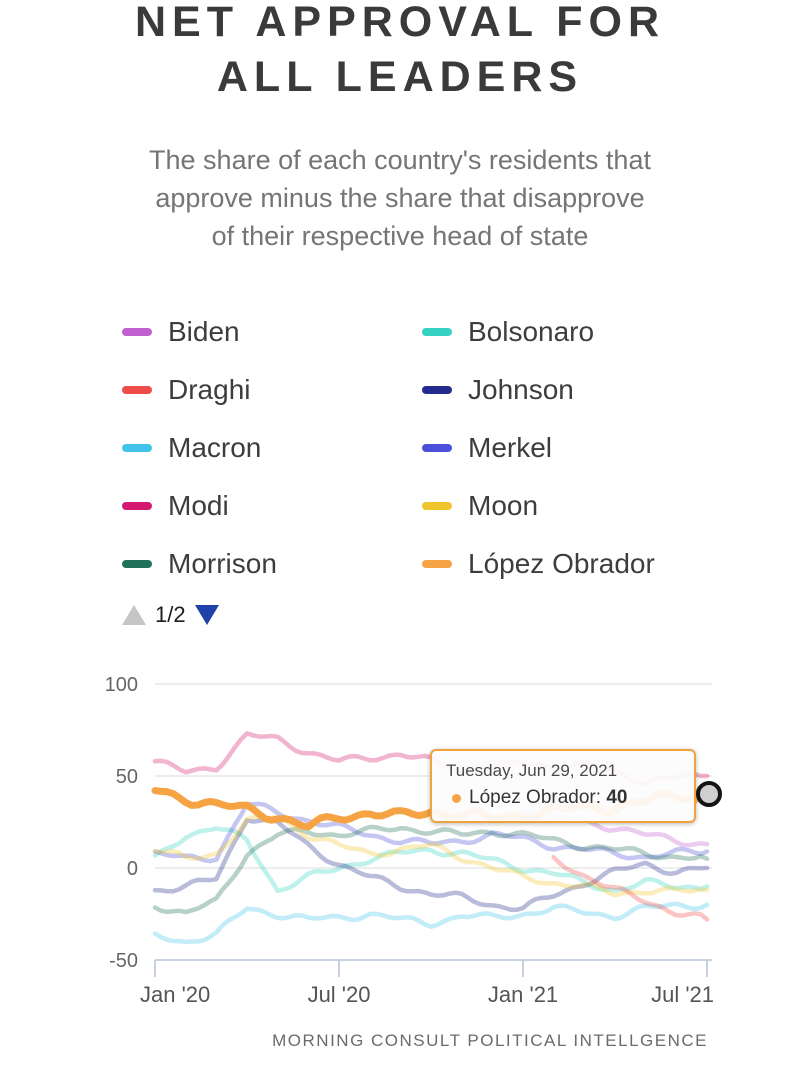  Describe the element at coordinates (532, 770) in the screenshot. I see `tooltip-date: Tuesday, Jun 29, 2021` at that location.